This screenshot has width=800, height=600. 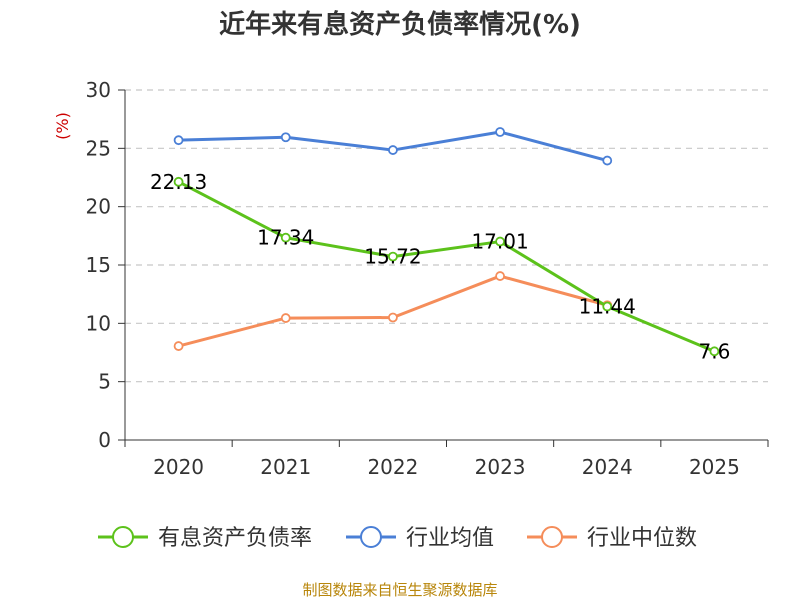 I want to click on y-tick-label-10: 10, so click(x=98, y=323).